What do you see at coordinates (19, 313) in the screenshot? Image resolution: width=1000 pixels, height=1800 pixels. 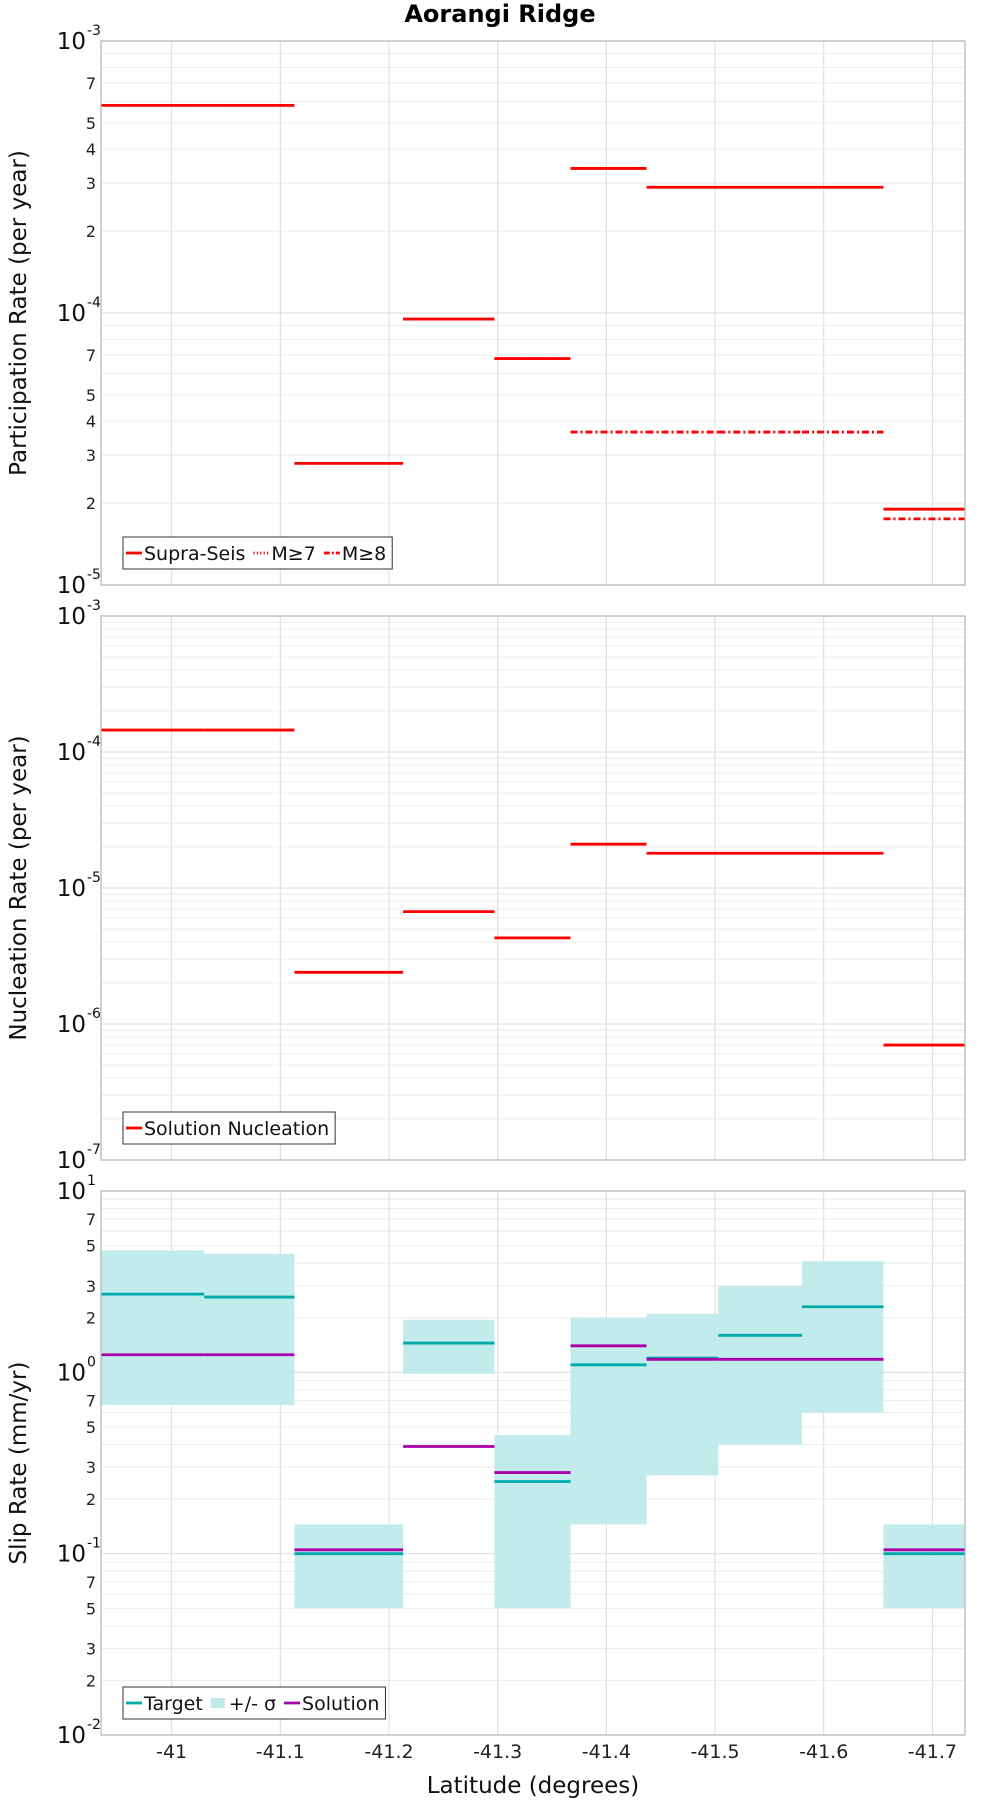 I see `participation-y-axis-label: Participation Rate (per year)` at bounding box center [19, 313].